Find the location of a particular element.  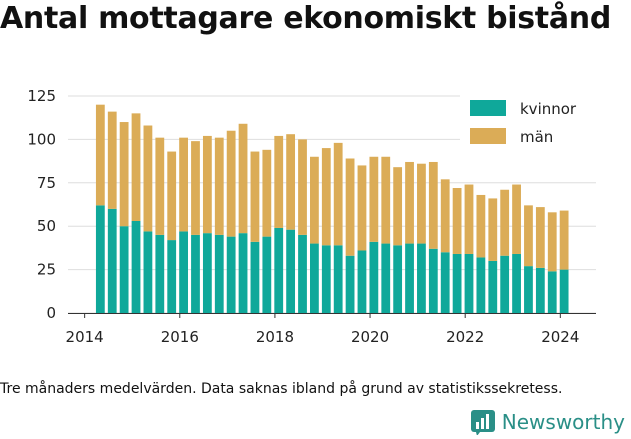

legend-label: kvinnor is located at coordinates (548, 109).